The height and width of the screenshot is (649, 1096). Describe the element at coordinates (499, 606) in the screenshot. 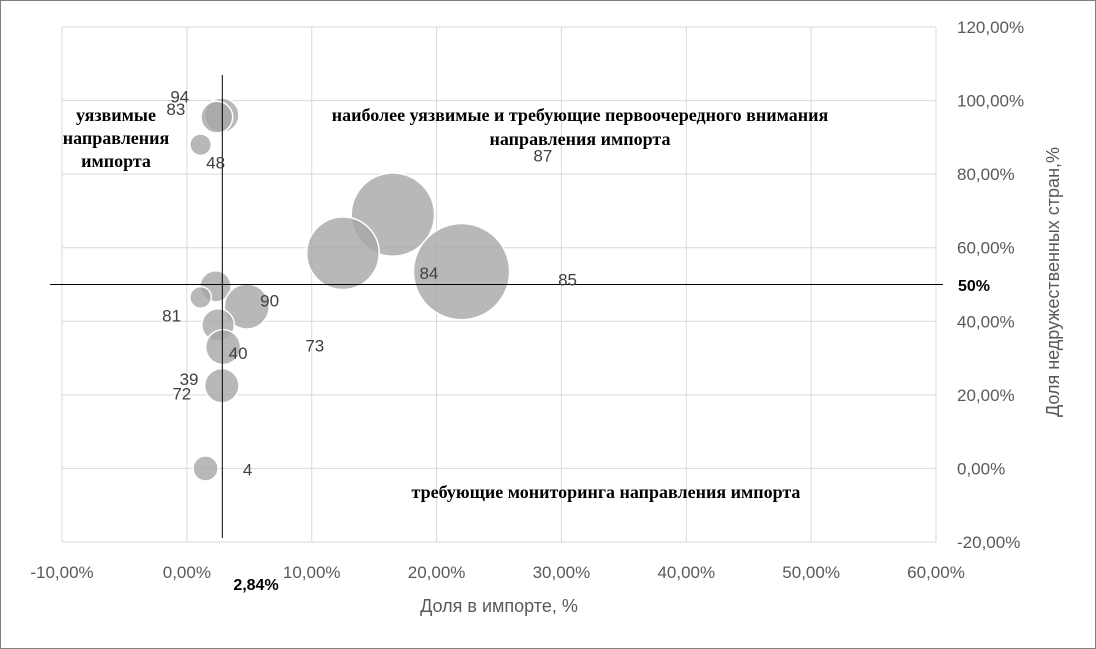

I see `x-axis-title: Доля в импорте, %` at that location.